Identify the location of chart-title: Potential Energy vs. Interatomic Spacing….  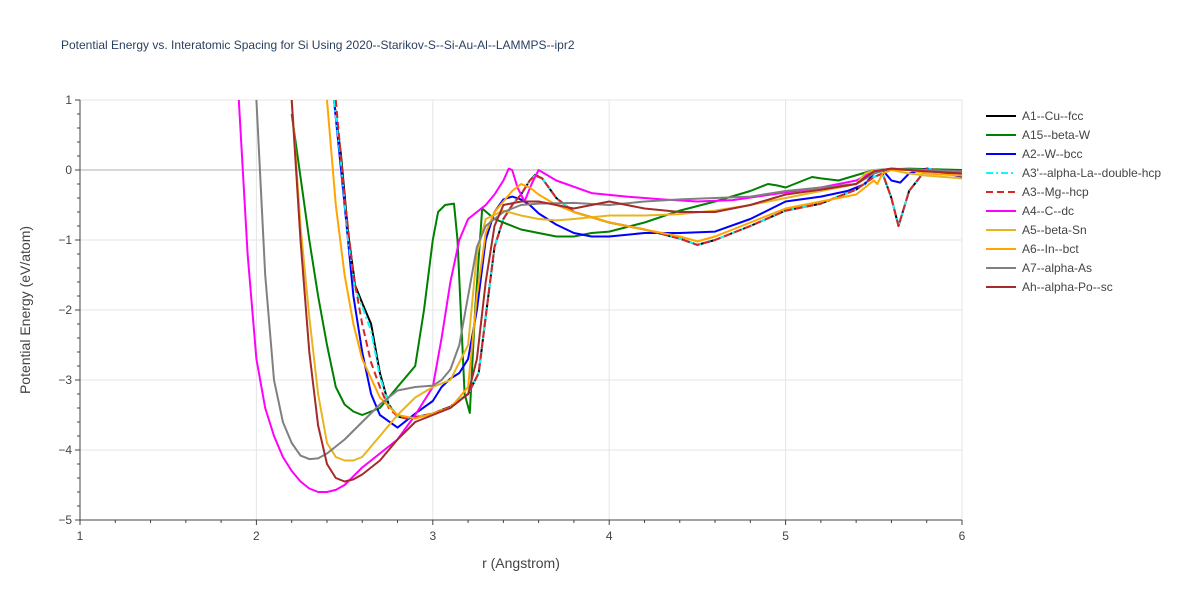
(318, 45).